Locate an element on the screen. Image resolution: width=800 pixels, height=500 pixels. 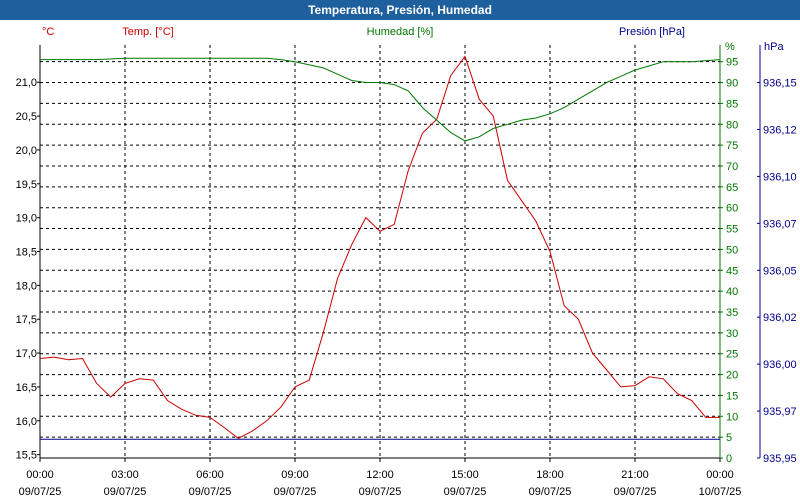
temp-tick-label: 19,0 is located at coordinates (26, 219).